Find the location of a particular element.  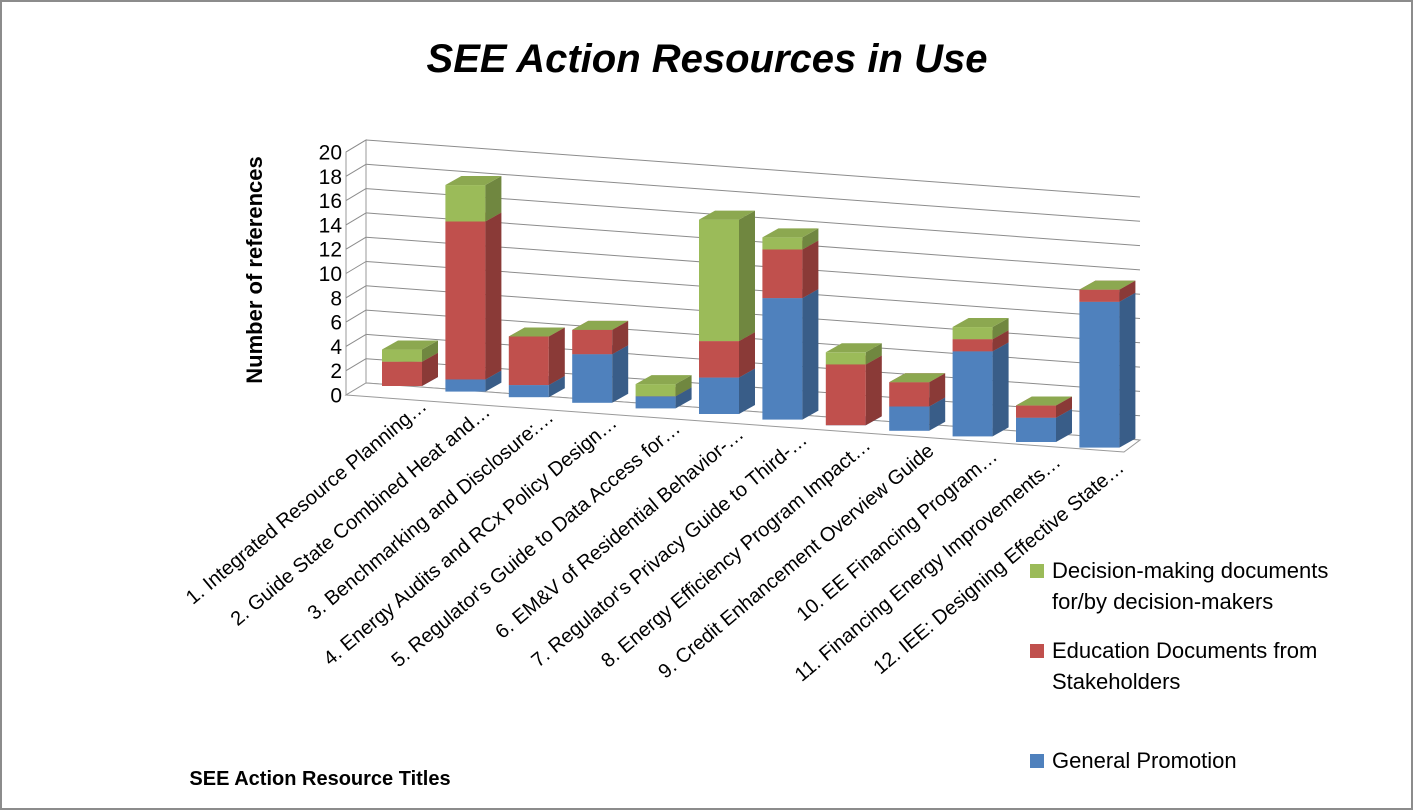

y-tick-label: 14 is located at coordinates (331, 225).